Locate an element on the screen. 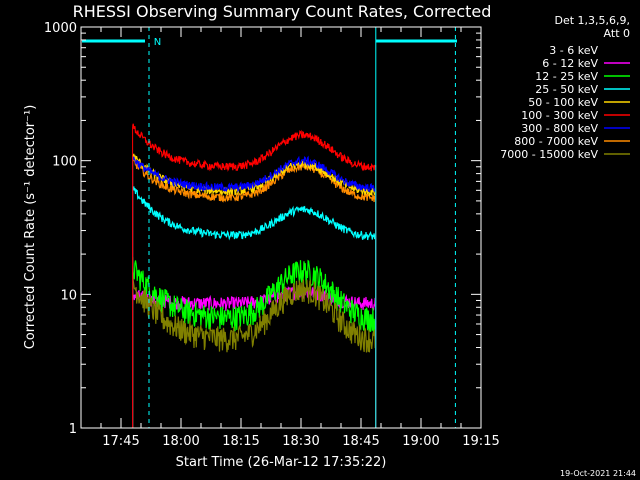  series-line-100-300kev is located at coordinates (254, 147).